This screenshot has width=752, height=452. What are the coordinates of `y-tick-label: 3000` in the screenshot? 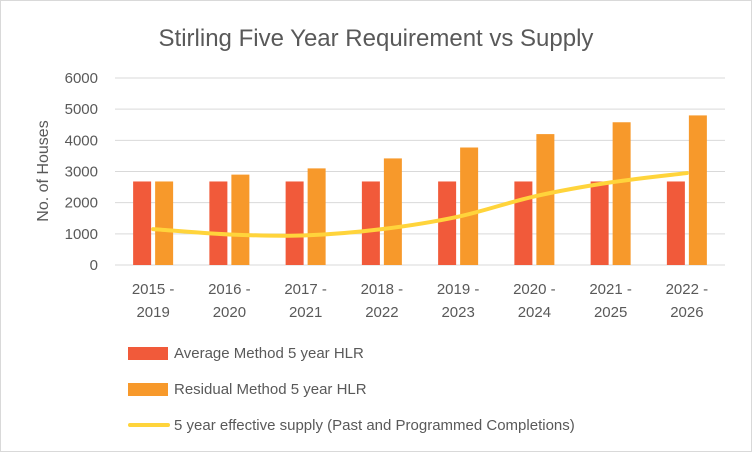 It's located at (81, 172).